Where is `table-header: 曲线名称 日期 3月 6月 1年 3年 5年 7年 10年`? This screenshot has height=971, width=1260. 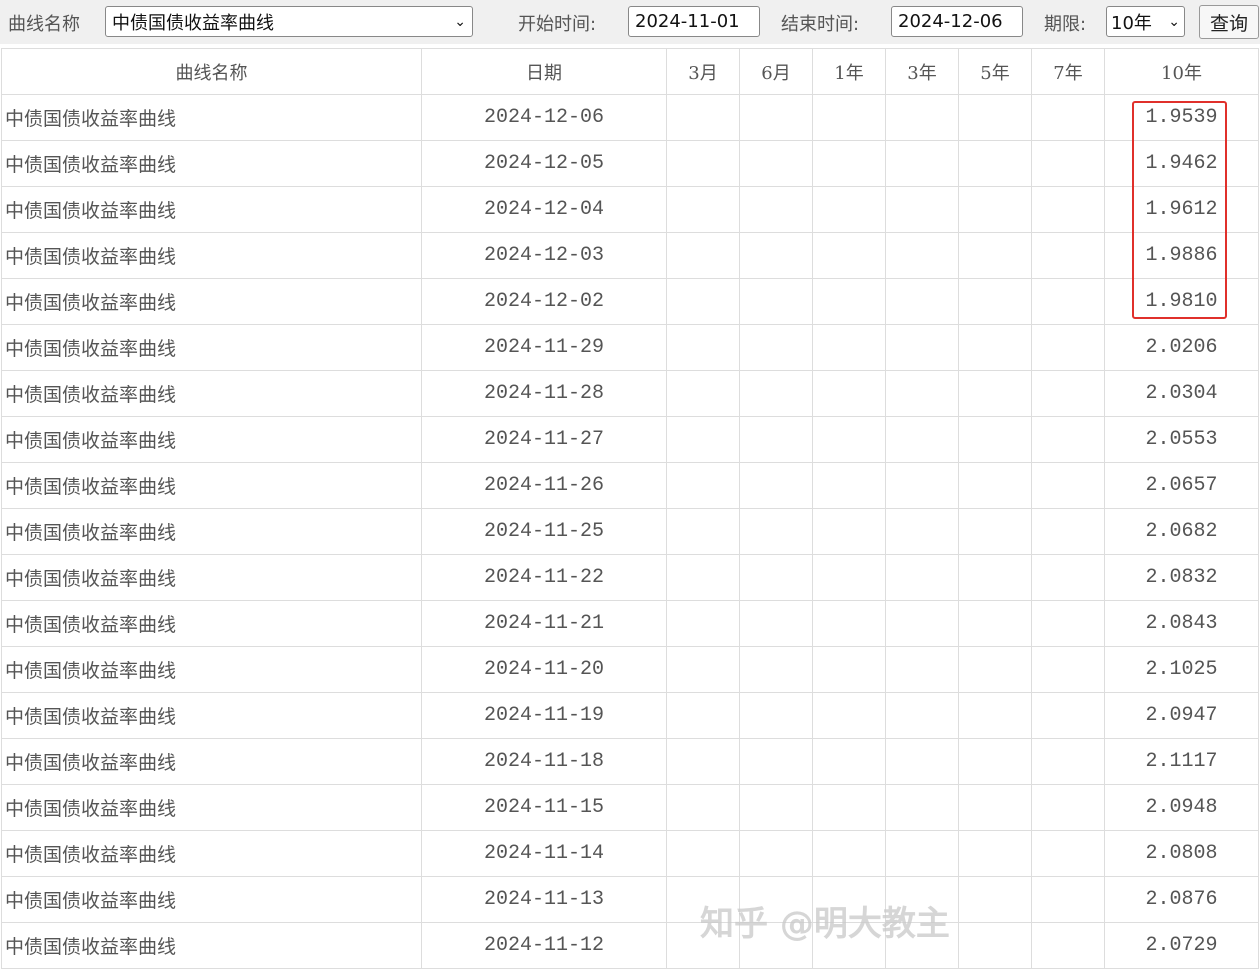 table-header: 曲线名称 日期 3月 6月 1年 3年 5年 7年 10年 is located at coordinates (630, 71).